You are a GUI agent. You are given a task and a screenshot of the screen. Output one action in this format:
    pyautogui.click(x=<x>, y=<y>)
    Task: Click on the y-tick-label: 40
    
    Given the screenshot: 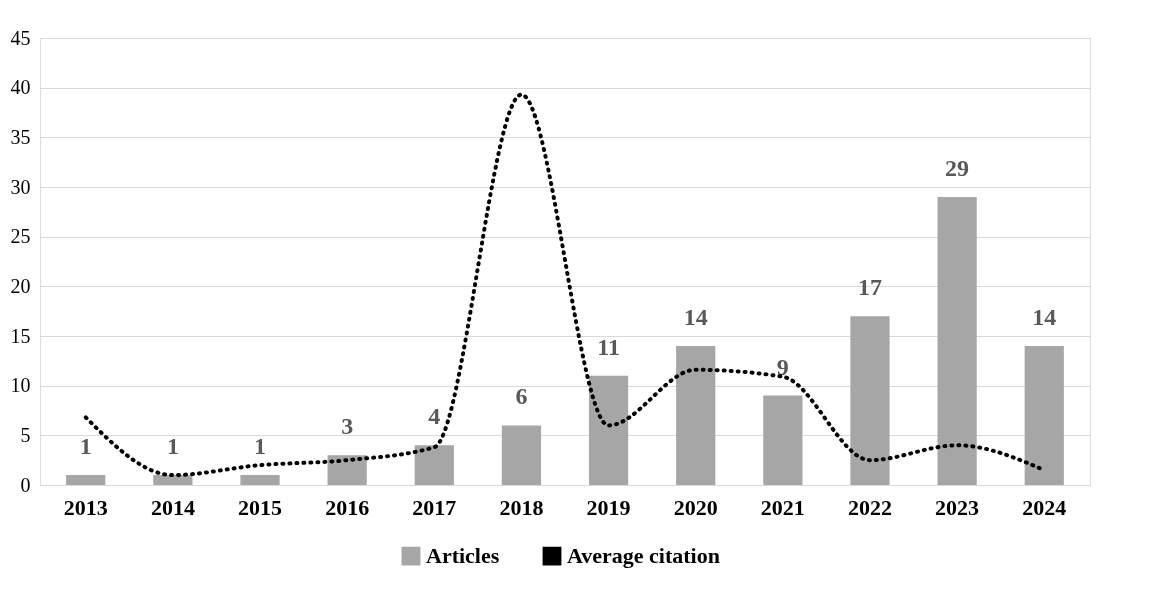 What is the action you would take?
    pyautogui.click(x=20, y=87)
    